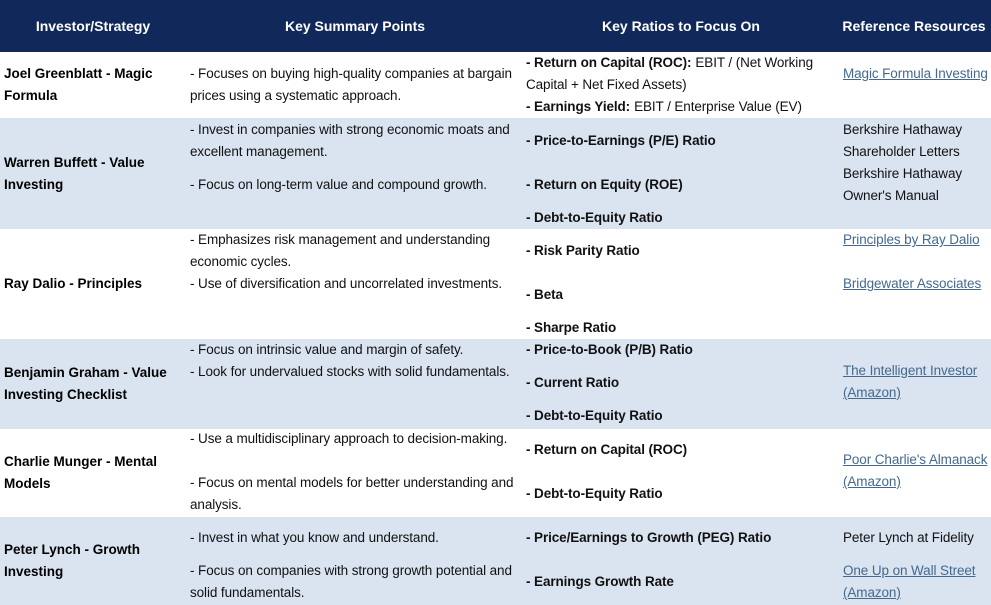  What do you see at coordinates (912, 283) in the screenshot?
I see `resource-link: Bridgewater Associates` at bounding box center [912, 283].